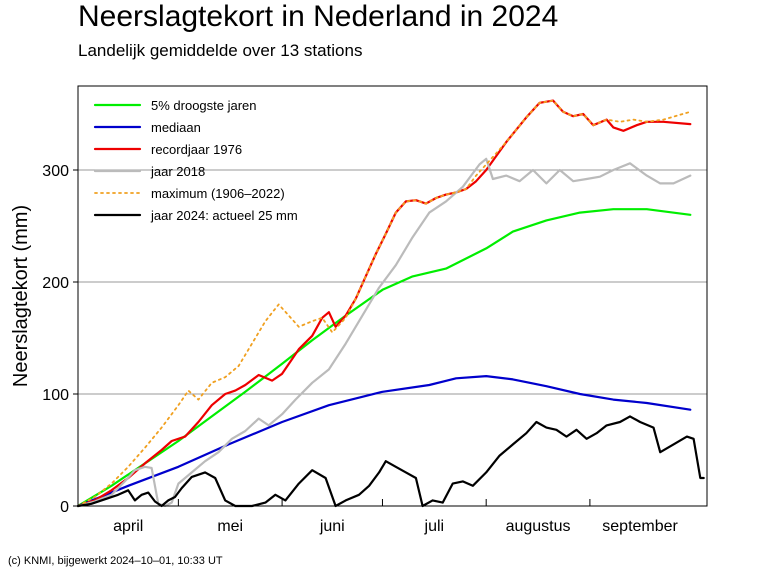 Image resolution: width=774 pixels, height=575 pixels. I want to click on legend-label-5: jaar 2024: actueel 25 mm, so click(224, 215).